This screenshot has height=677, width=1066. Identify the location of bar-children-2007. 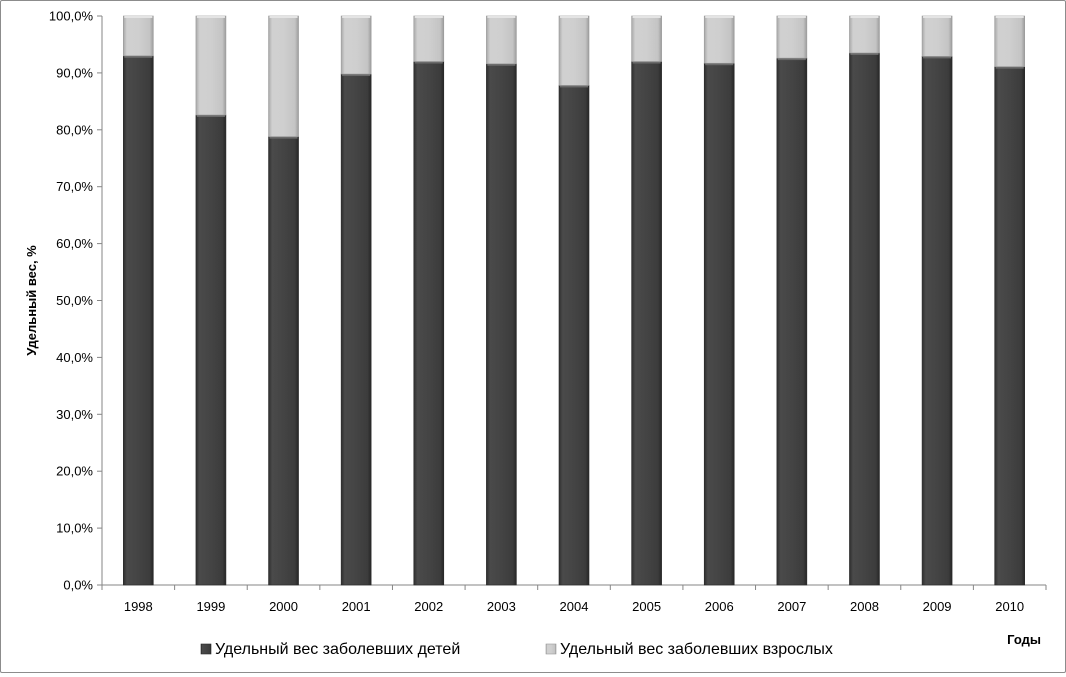
(792, 321).